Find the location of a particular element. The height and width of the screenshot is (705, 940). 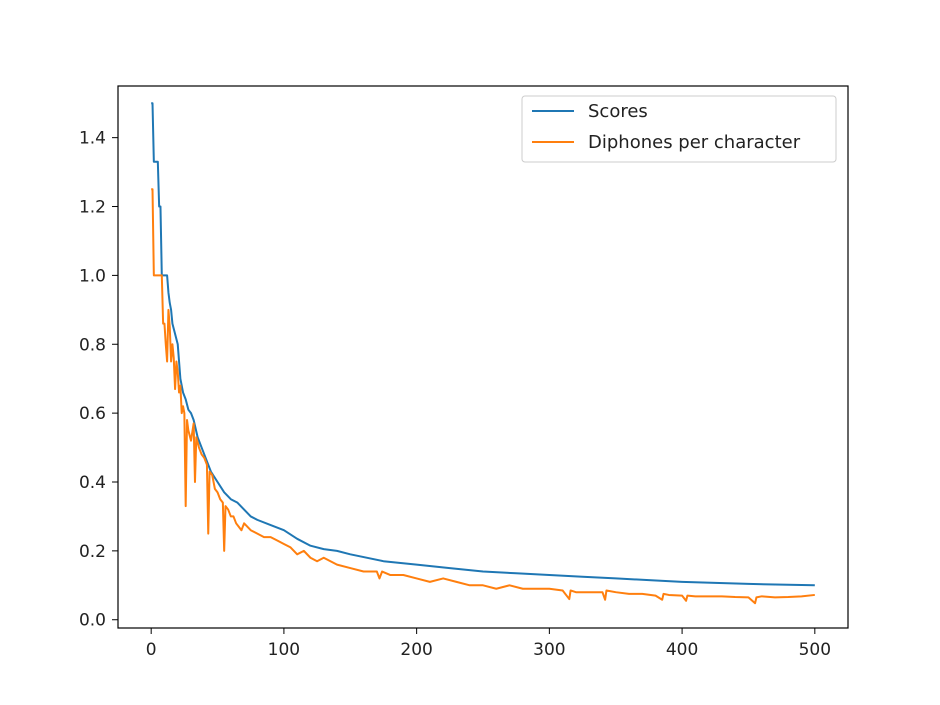

legend-label-diphones-per-character: Diphones per character is located at coordinates (694, 142).